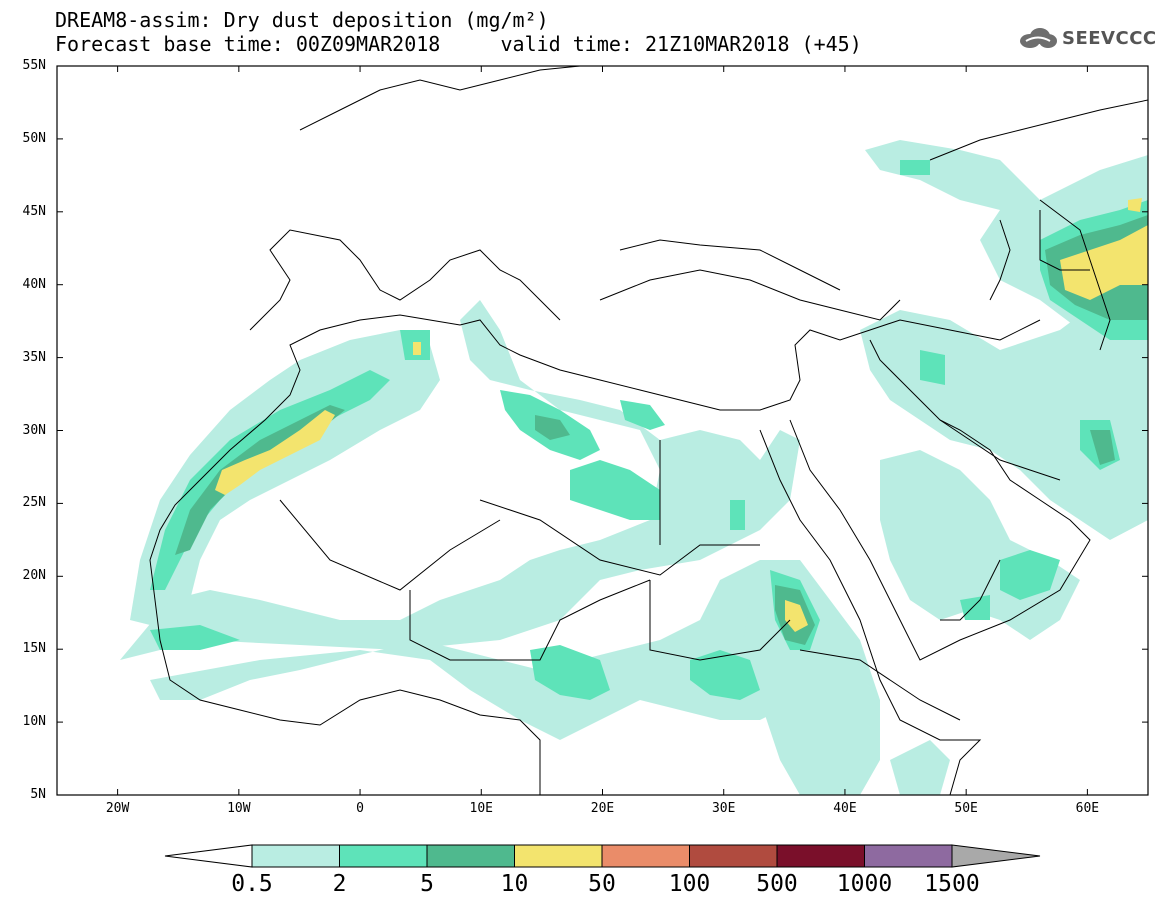  I want to click on lon-tick-label: 0, so click(360, 808).